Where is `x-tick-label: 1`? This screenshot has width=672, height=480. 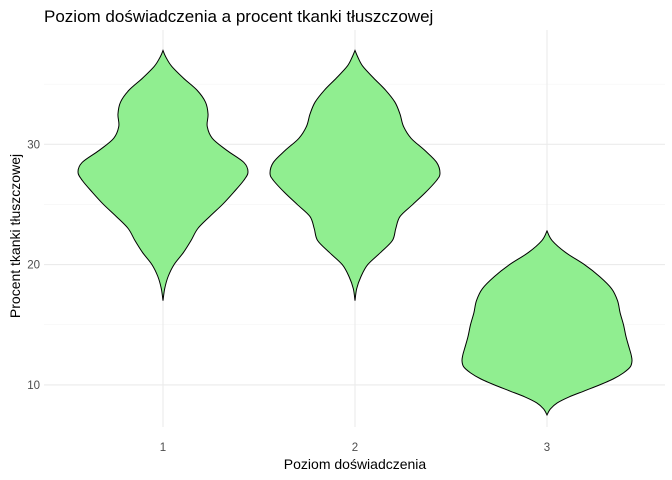
x-tick-label: 1 is located at coordinates (163, 448).